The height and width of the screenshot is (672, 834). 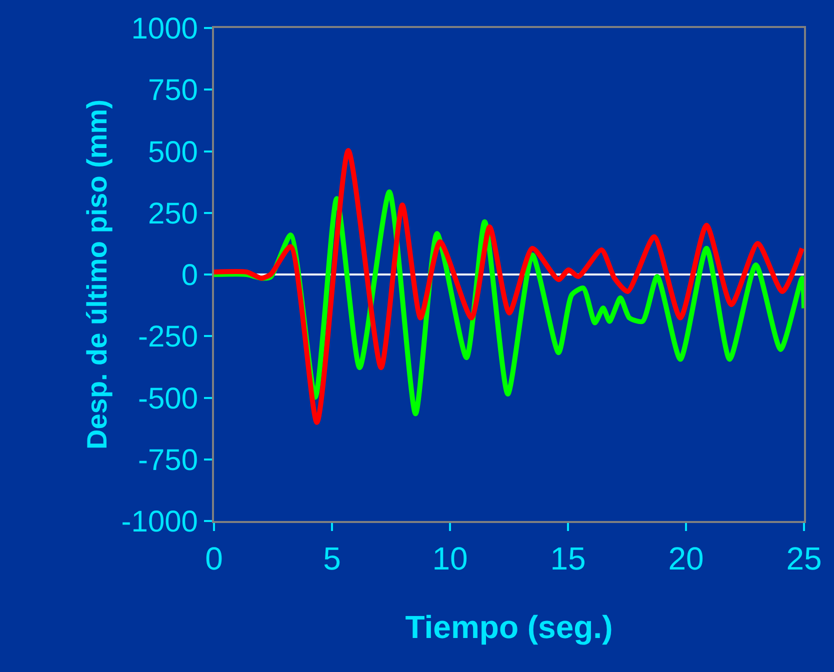 I want to click on x-tick-label: 10, so click(x=450, y=558).